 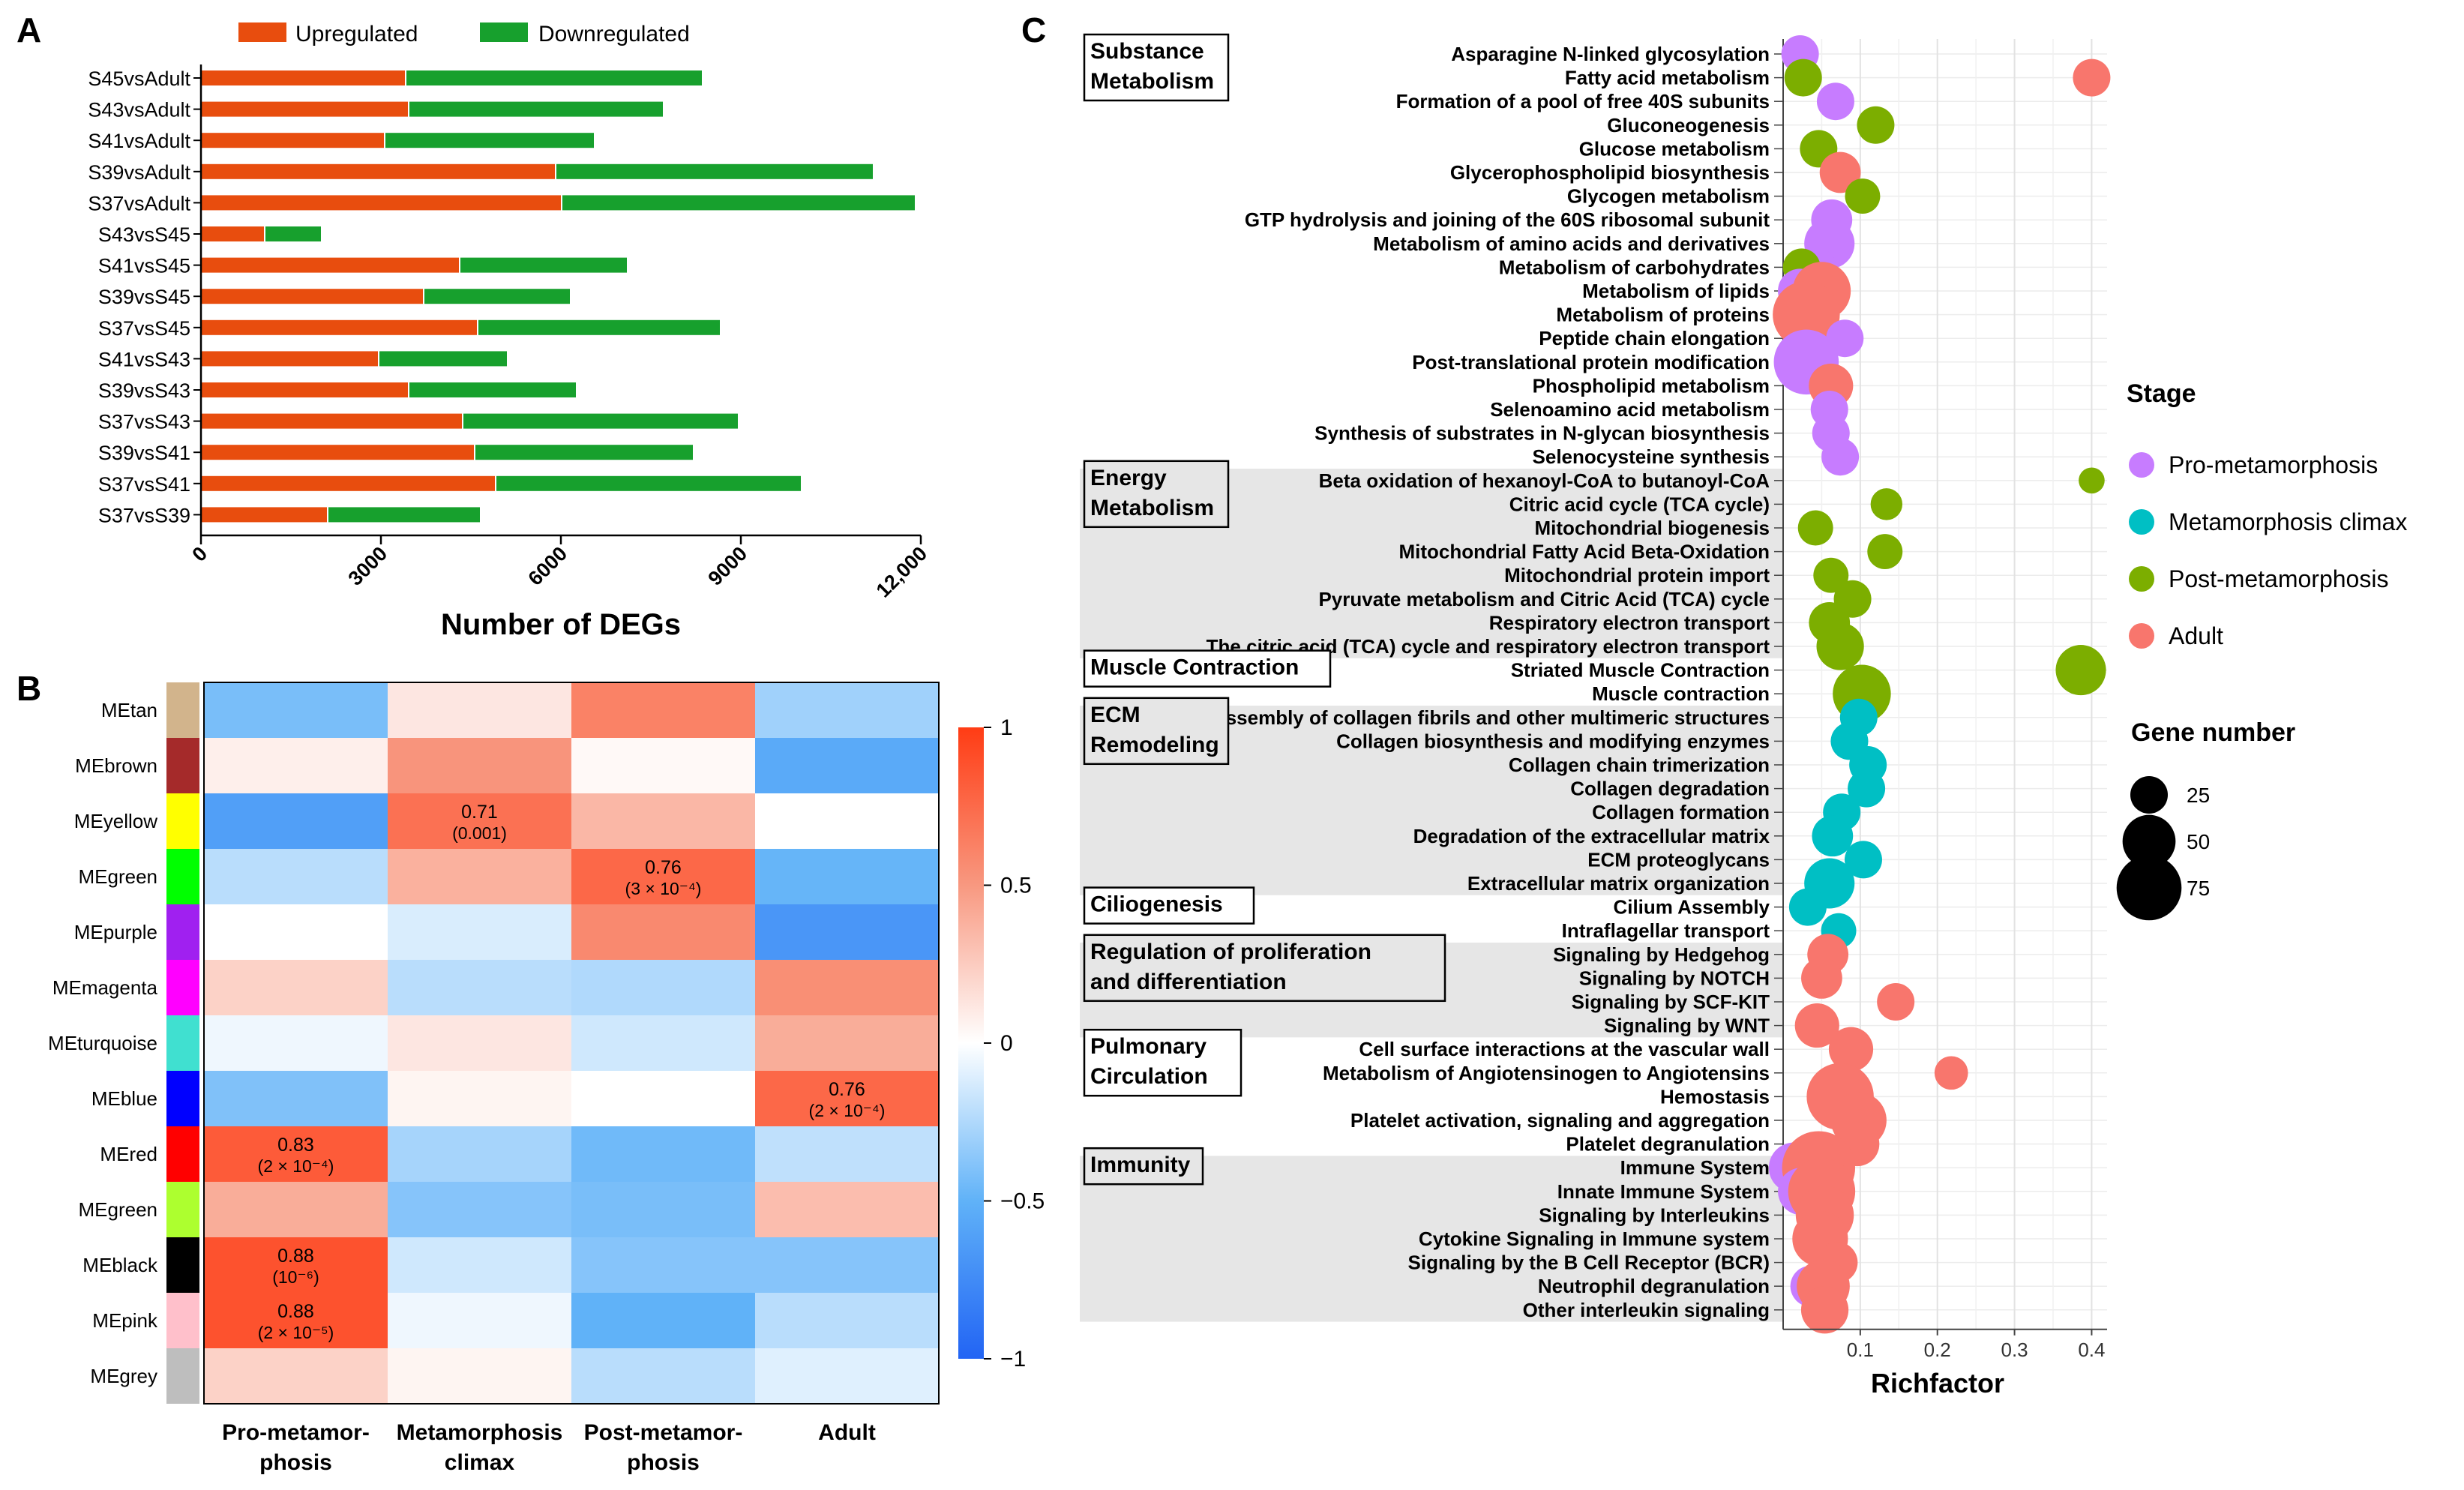 I want to click on x-tick-label: 6000, so click(x=548, y=566).